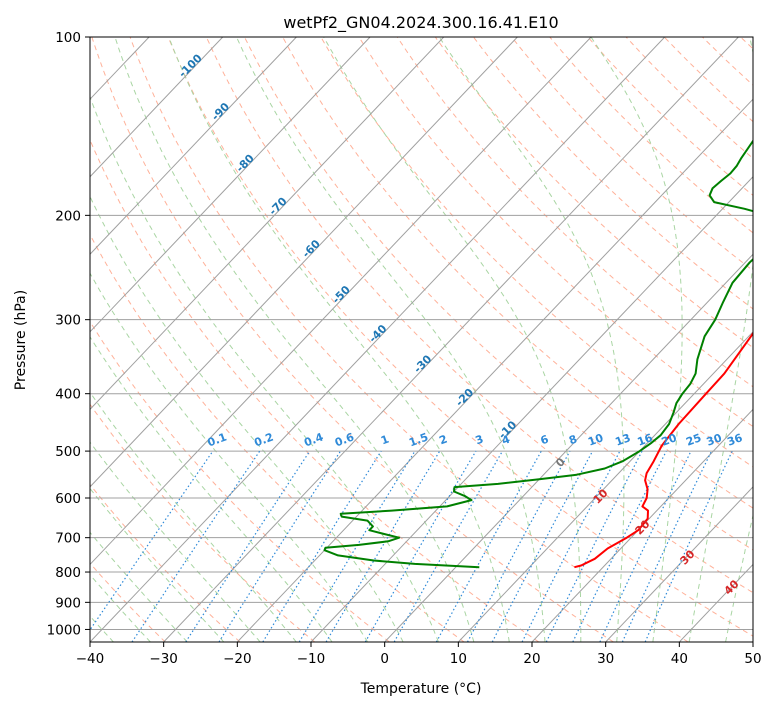 This screenshot has width=775, height=708. What do you see at coordinates (217, 440) in the screenshot?
I see `mixing-ratio-label: 0.1` at bounding box center [217, 440].